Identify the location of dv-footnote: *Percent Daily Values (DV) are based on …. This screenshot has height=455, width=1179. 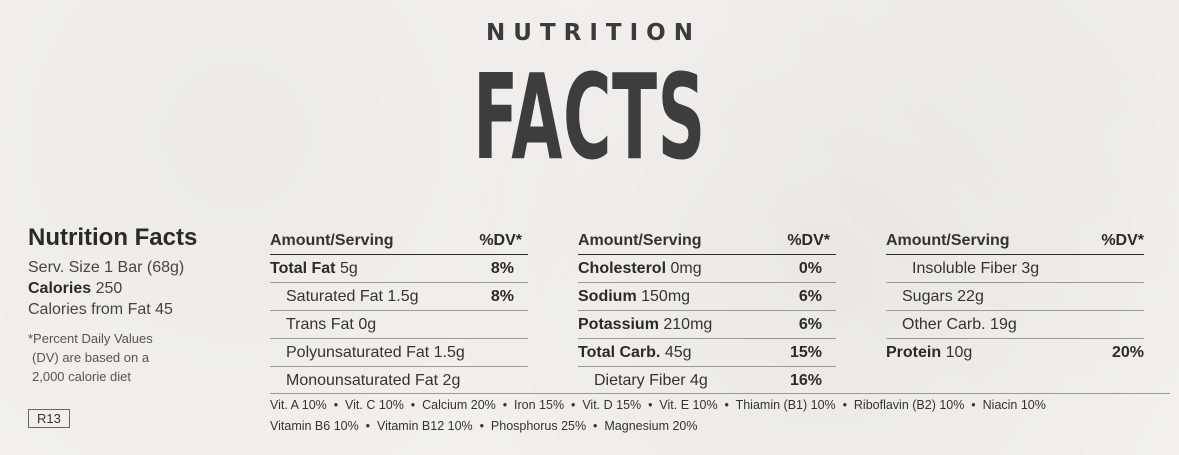
(135, 357).